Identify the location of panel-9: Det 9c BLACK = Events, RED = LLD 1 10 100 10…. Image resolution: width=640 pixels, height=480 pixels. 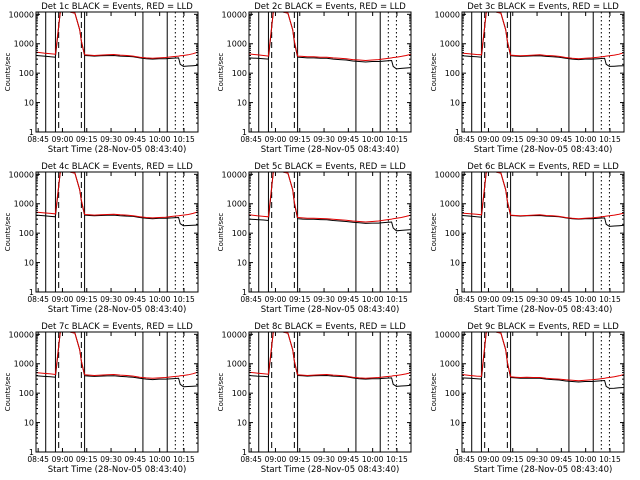
(527, 398).